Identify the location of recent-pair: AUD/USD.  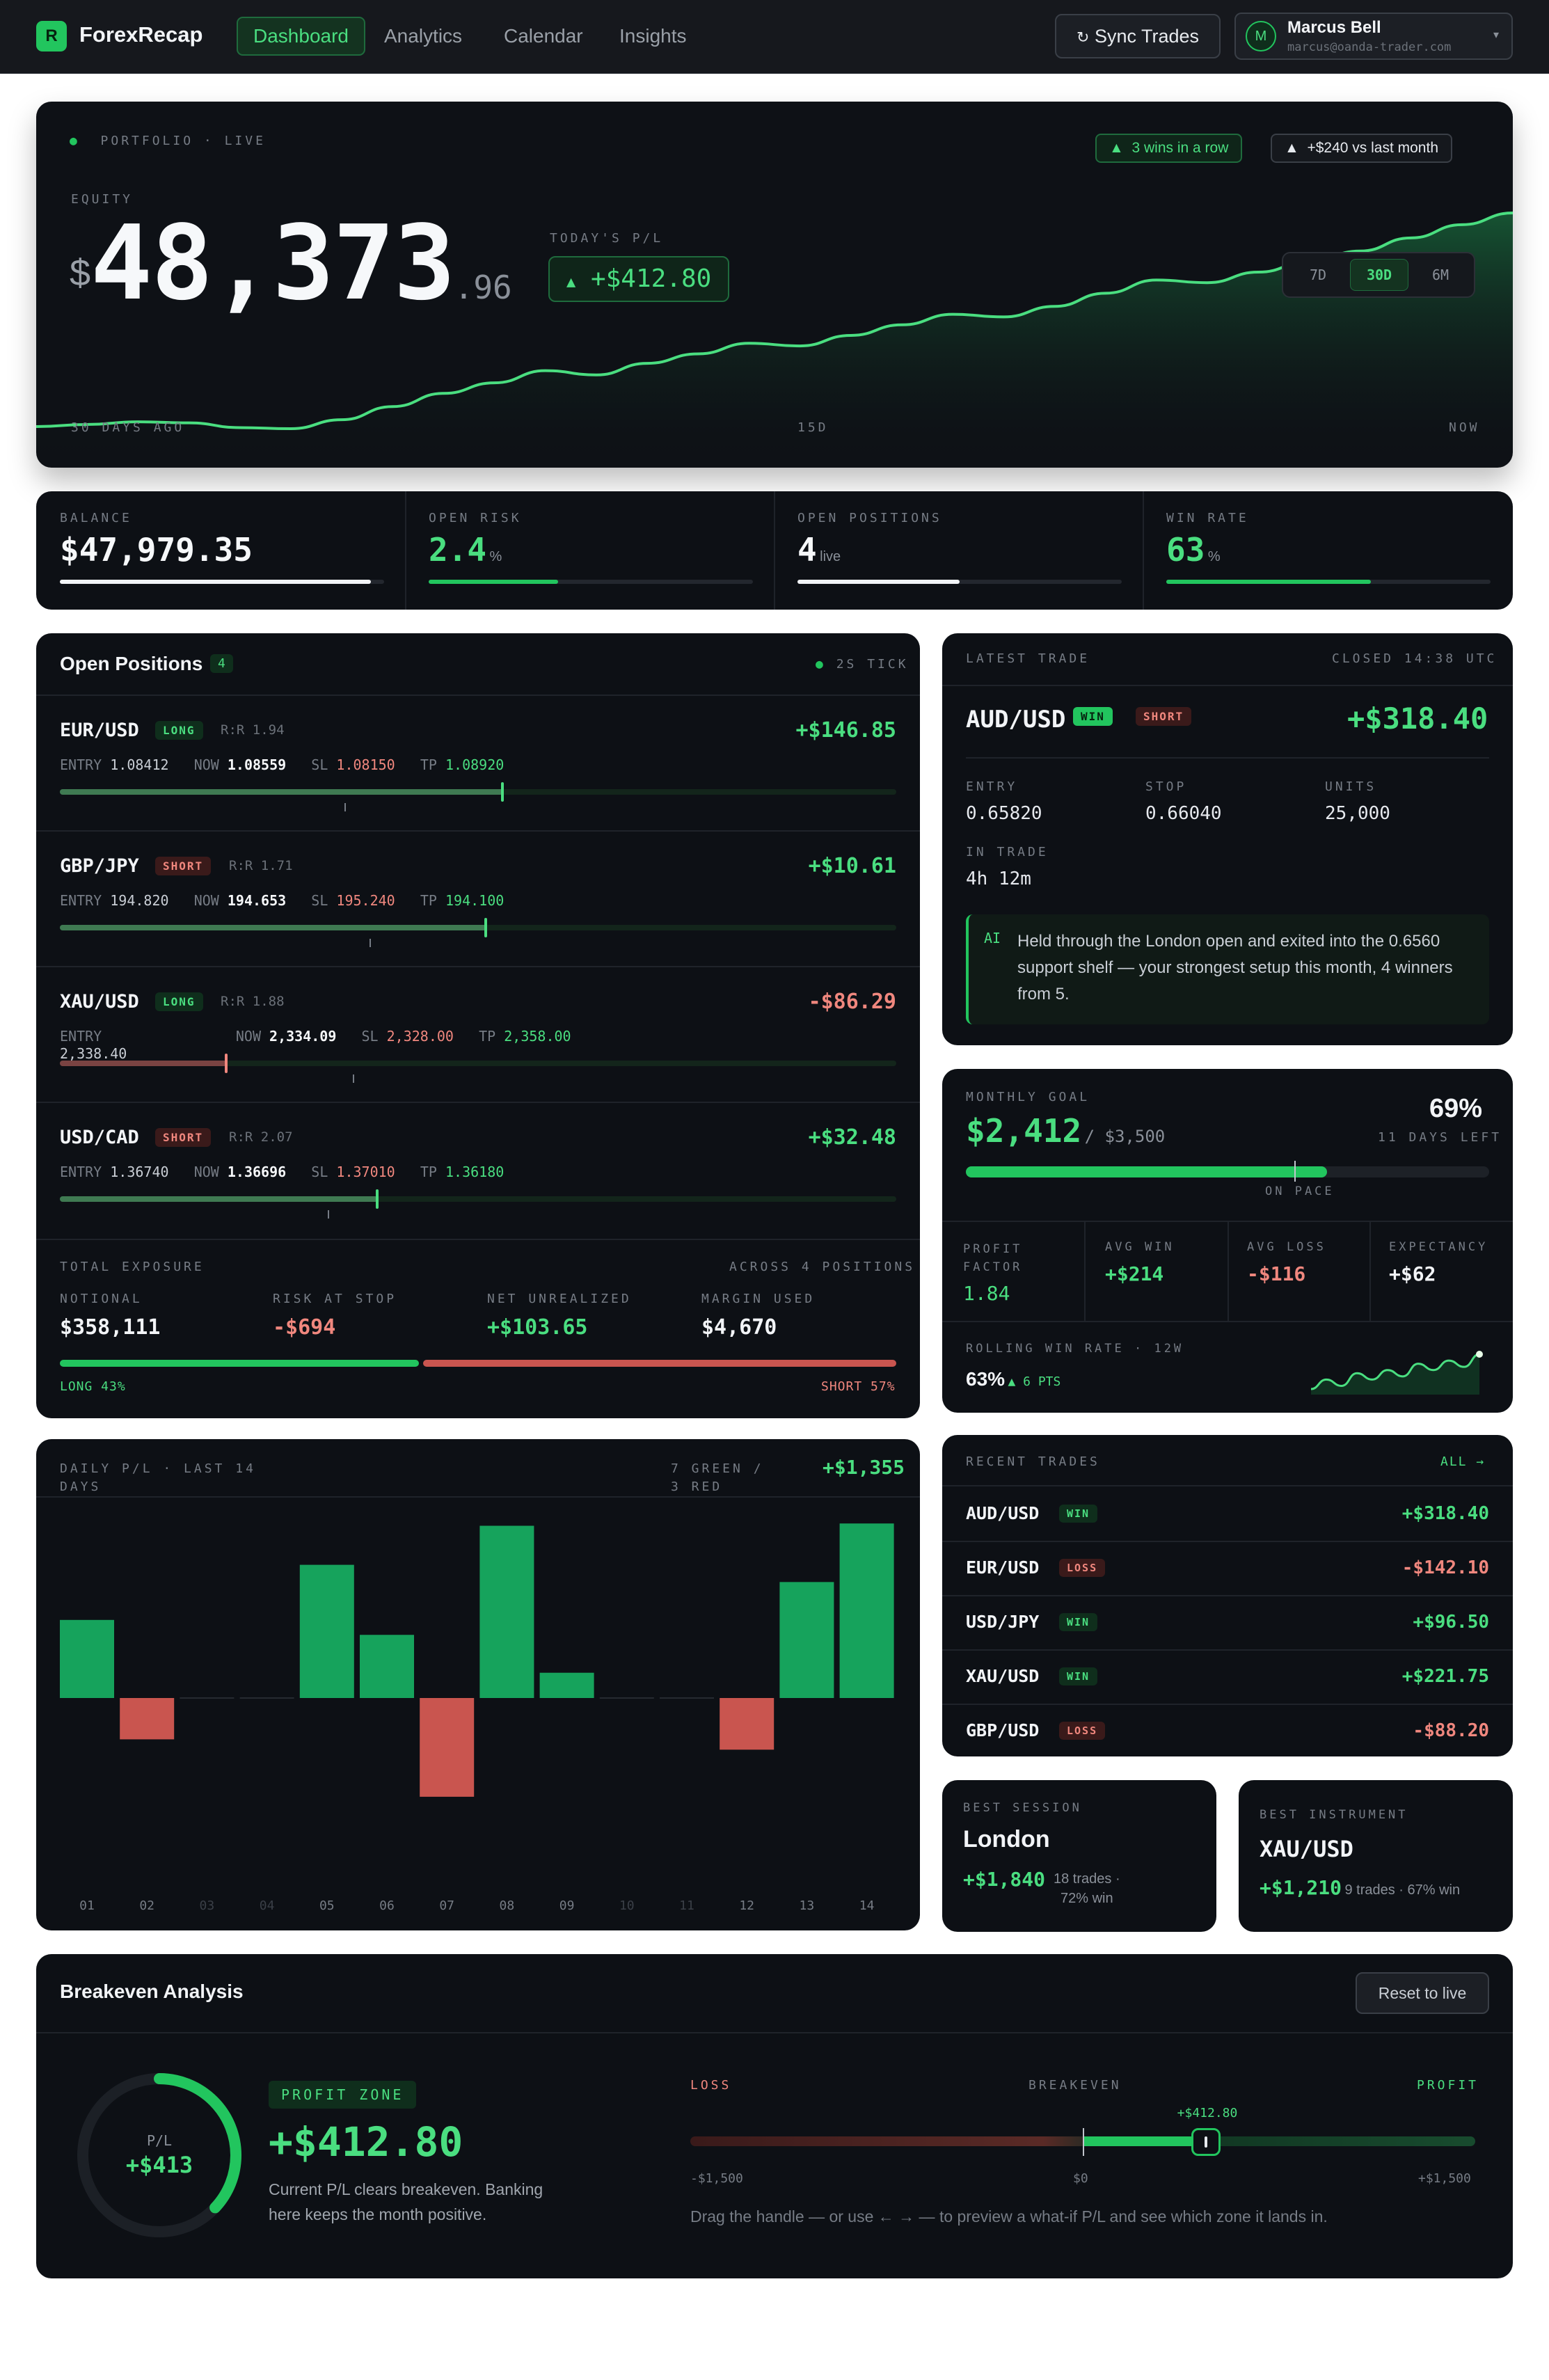
(1003, 1513).